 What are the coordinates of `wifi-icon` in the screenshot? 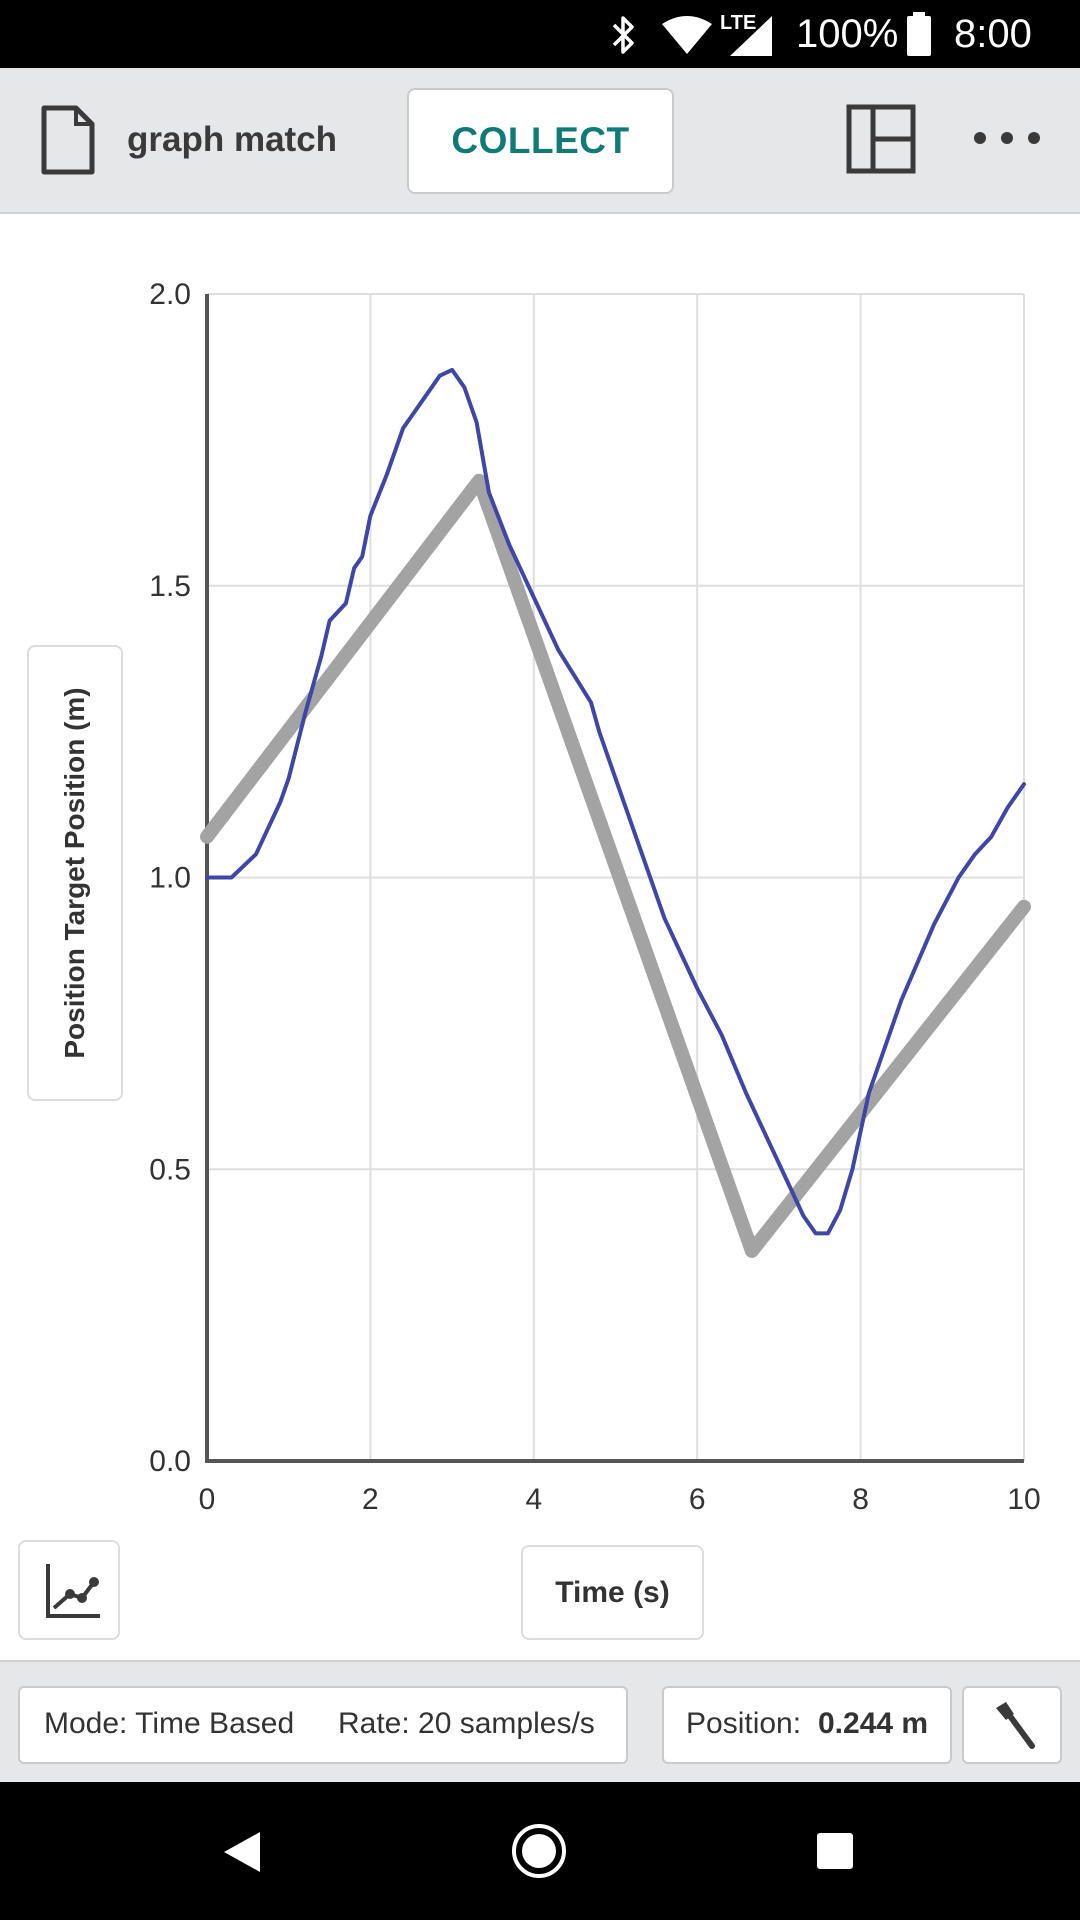 It's located at (687, 35).